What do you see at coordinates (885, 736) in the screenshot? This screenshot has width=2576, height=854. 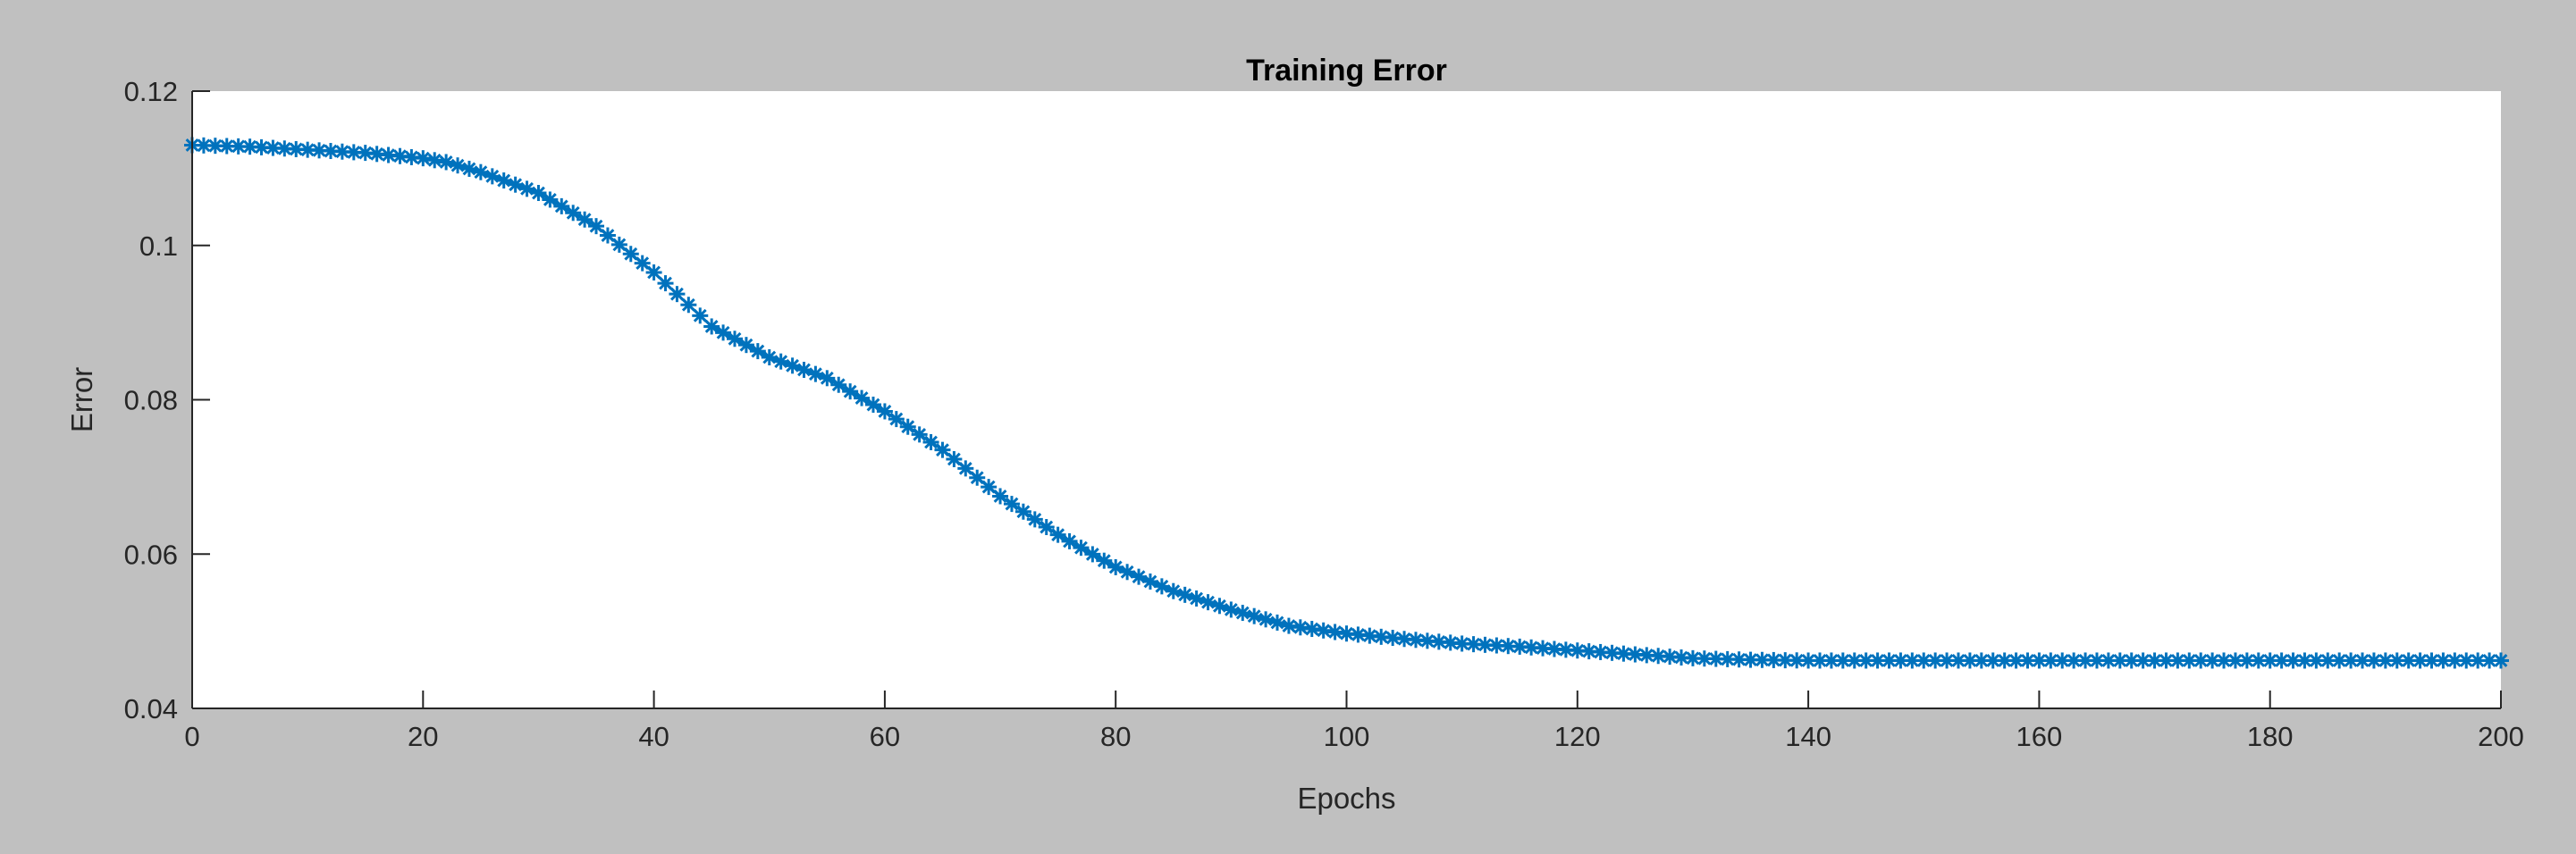 I see `x-tick-label: 60` at bounding box center [885, 736].